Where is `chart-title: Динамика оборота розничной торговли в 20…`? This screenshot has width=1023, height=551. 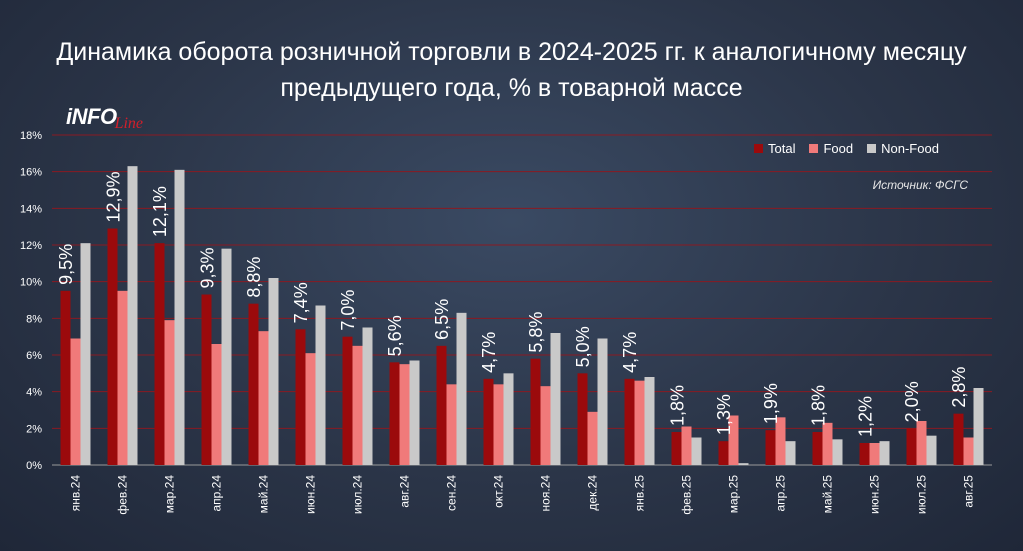
chart-title: Динамика оборота розничной торговли в 20… is located at coordinates (511, 70).